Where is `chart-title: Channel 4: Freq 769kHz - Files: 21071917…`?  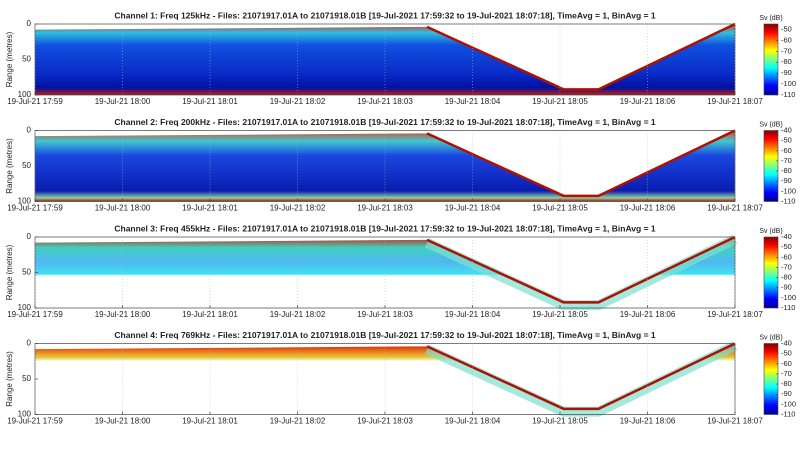
chart-title: Channel 4: Freq 769kHz - Files: 21071917… is located at coordinates (385, 335).